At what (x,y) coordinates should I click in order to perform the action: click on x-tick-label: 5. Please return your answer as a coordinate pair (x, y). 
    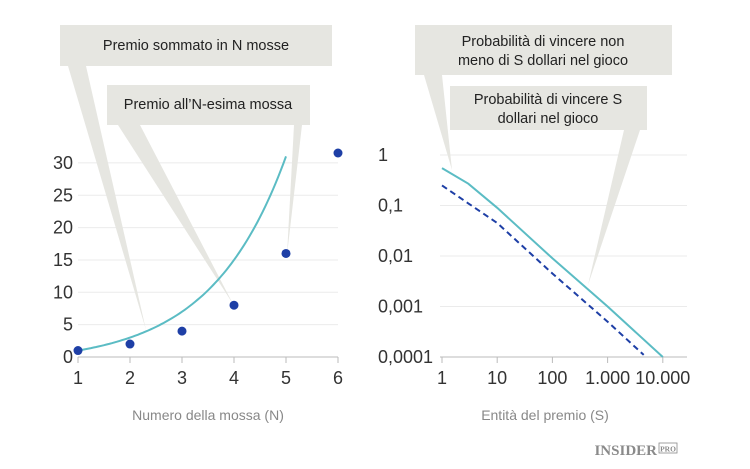
    Looking at the image, I should click on (286, 378).